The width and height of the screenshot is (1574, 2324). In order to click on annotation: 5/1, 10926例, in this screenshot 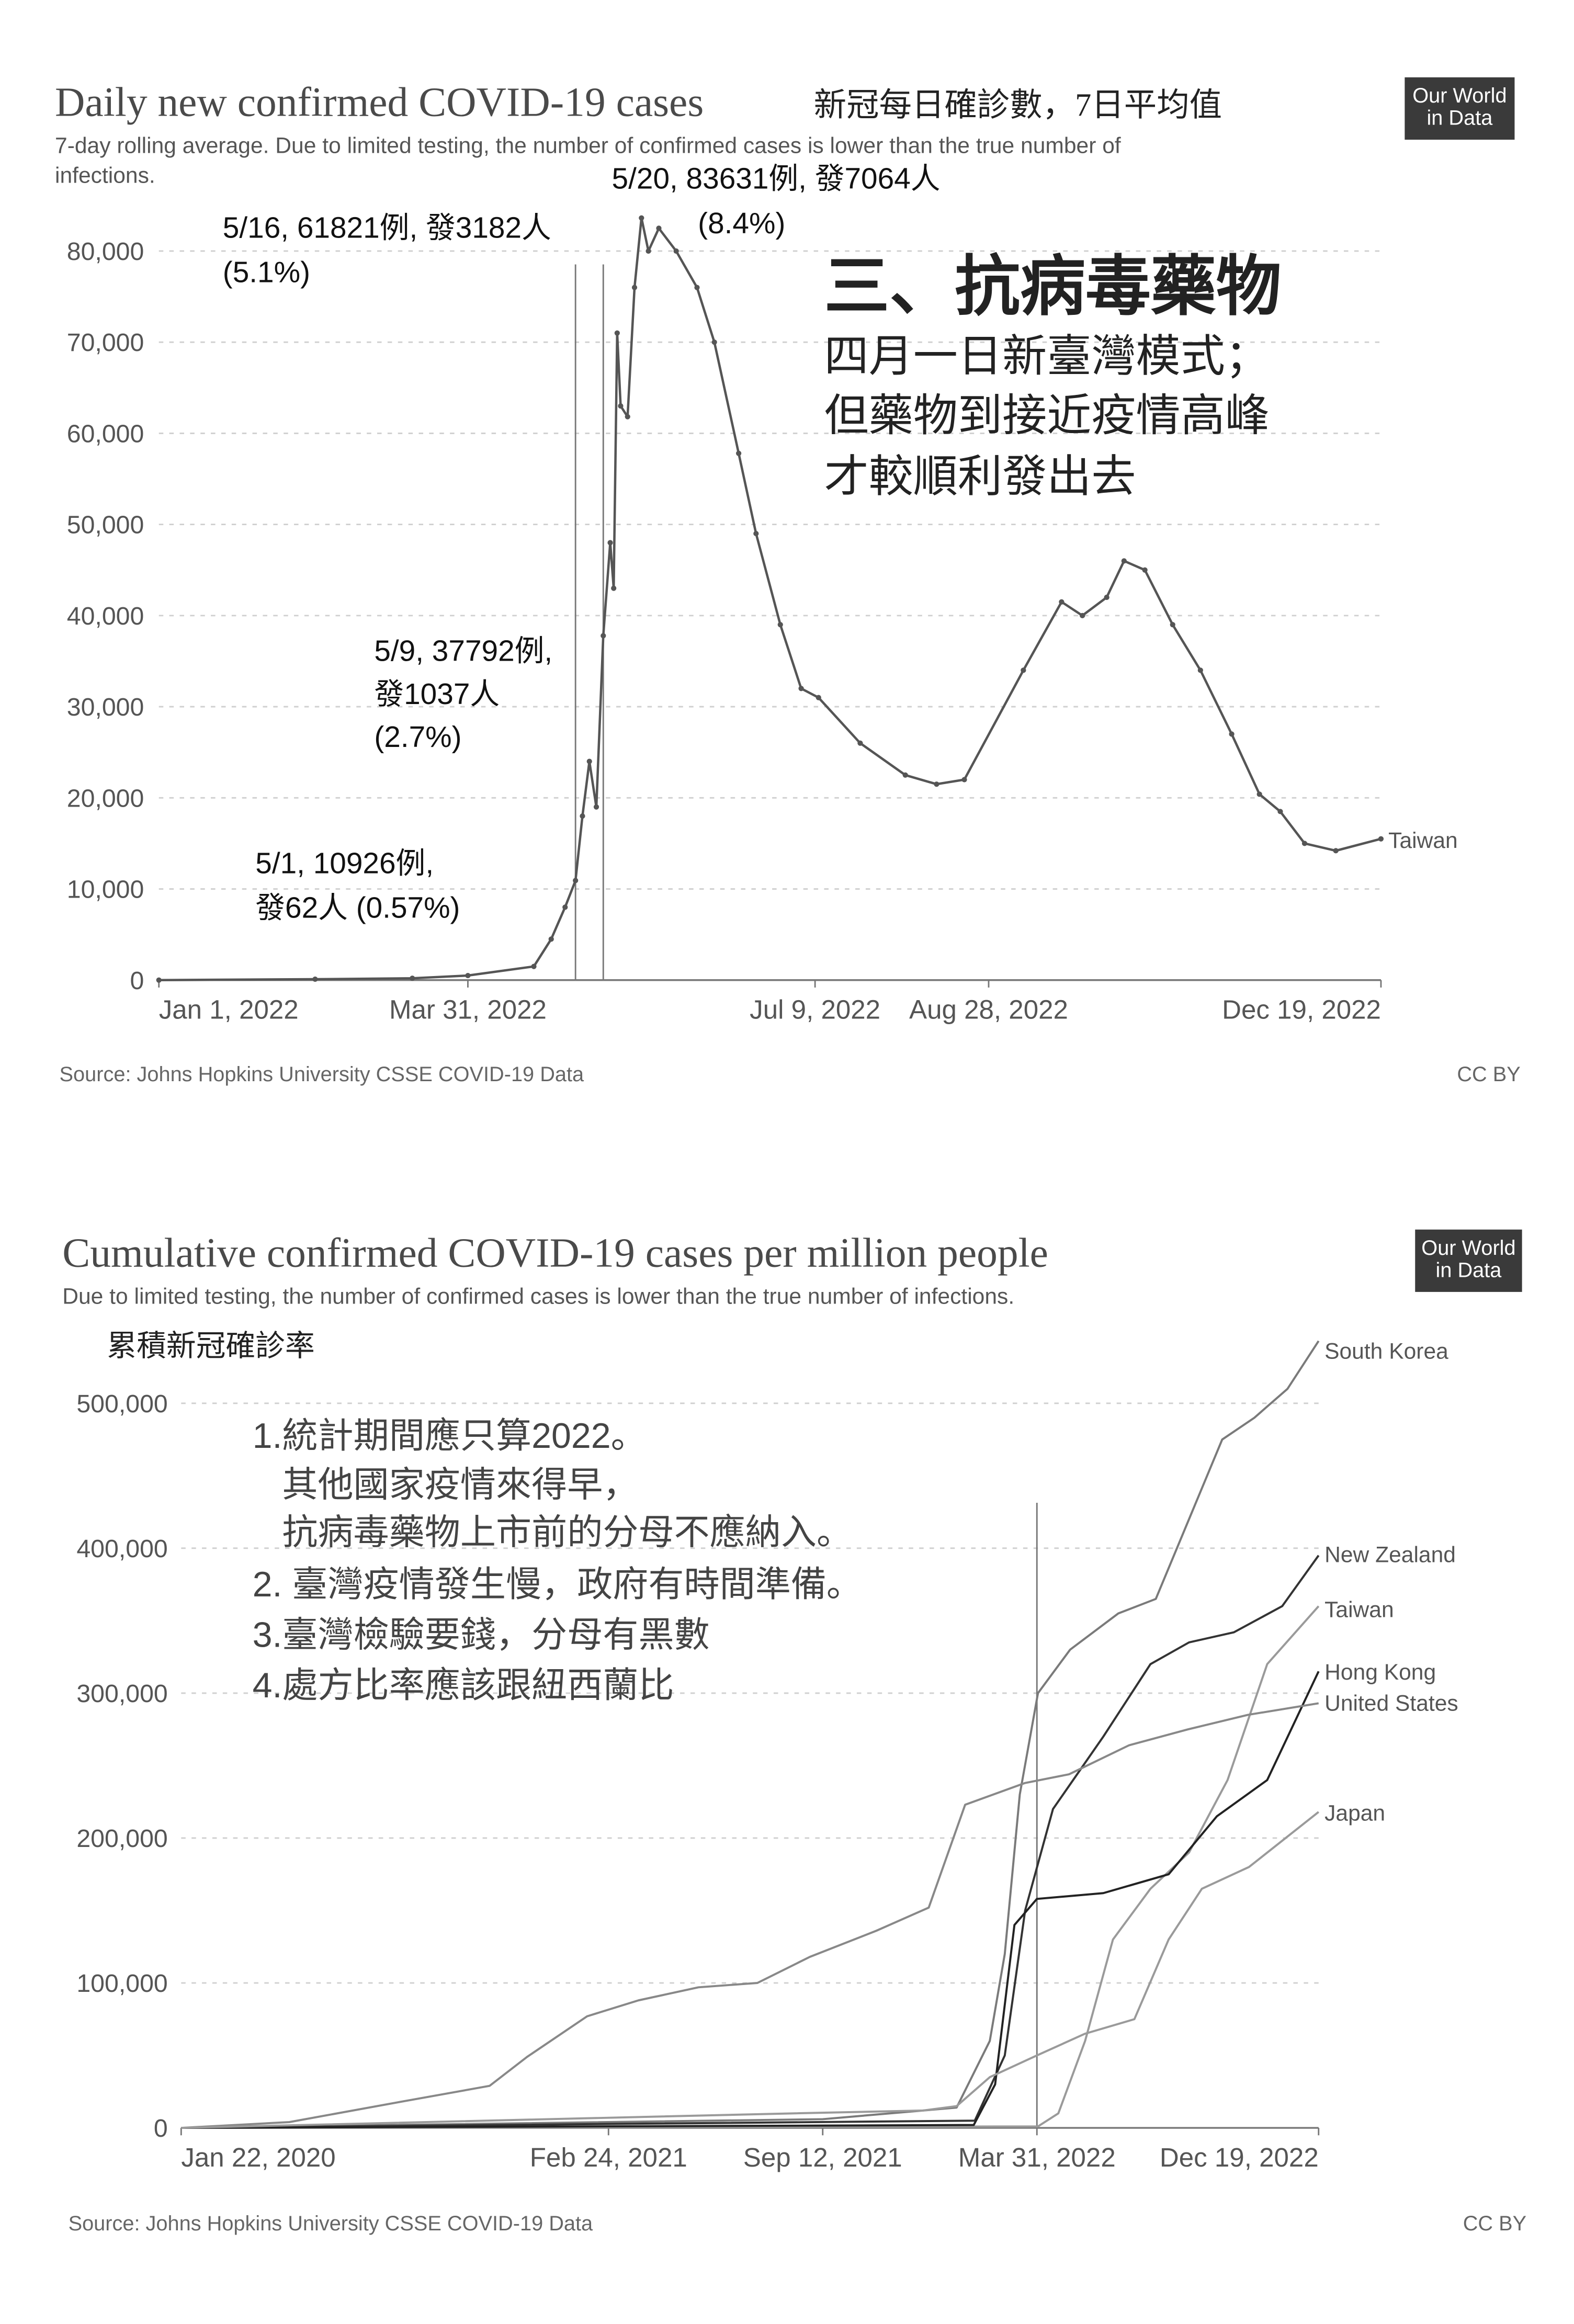, I will do `click(344, 864)`.